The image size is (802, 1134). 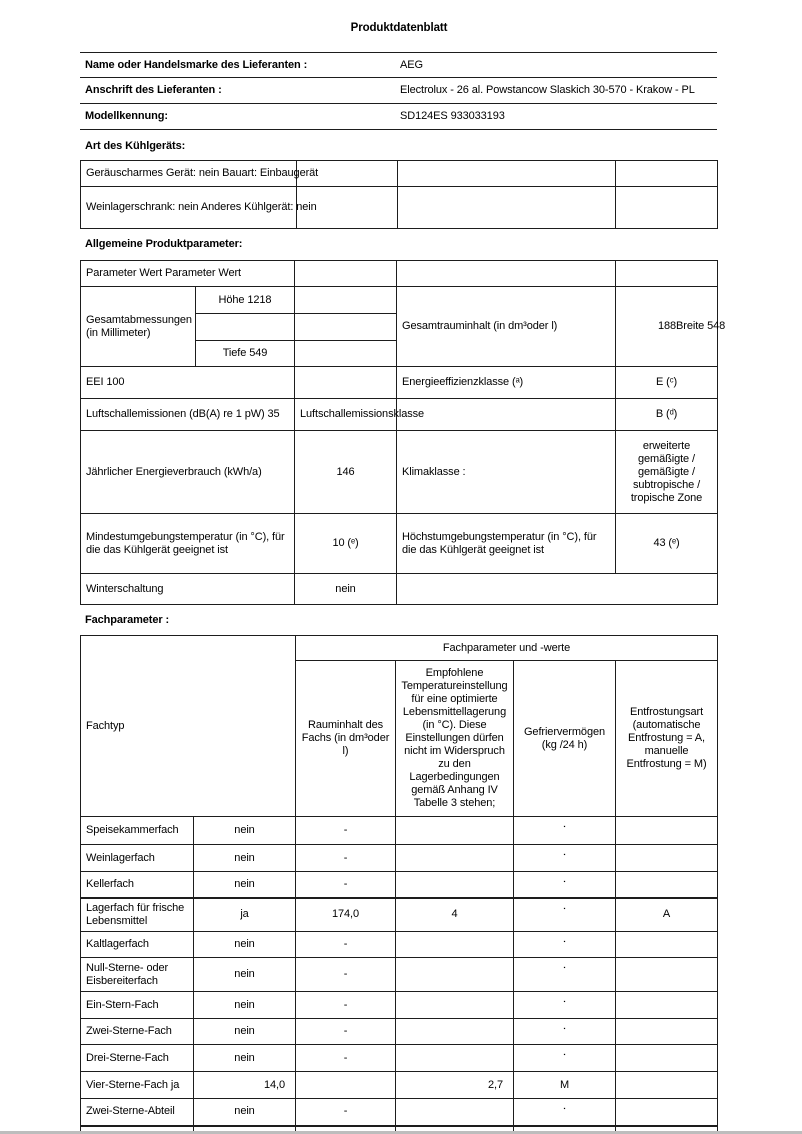 What do you see at coordinates (137, 1058) in the screenshot?
I see `compartment-name: Drei-Sterne-Fach` at bounding box center [137, 1058].